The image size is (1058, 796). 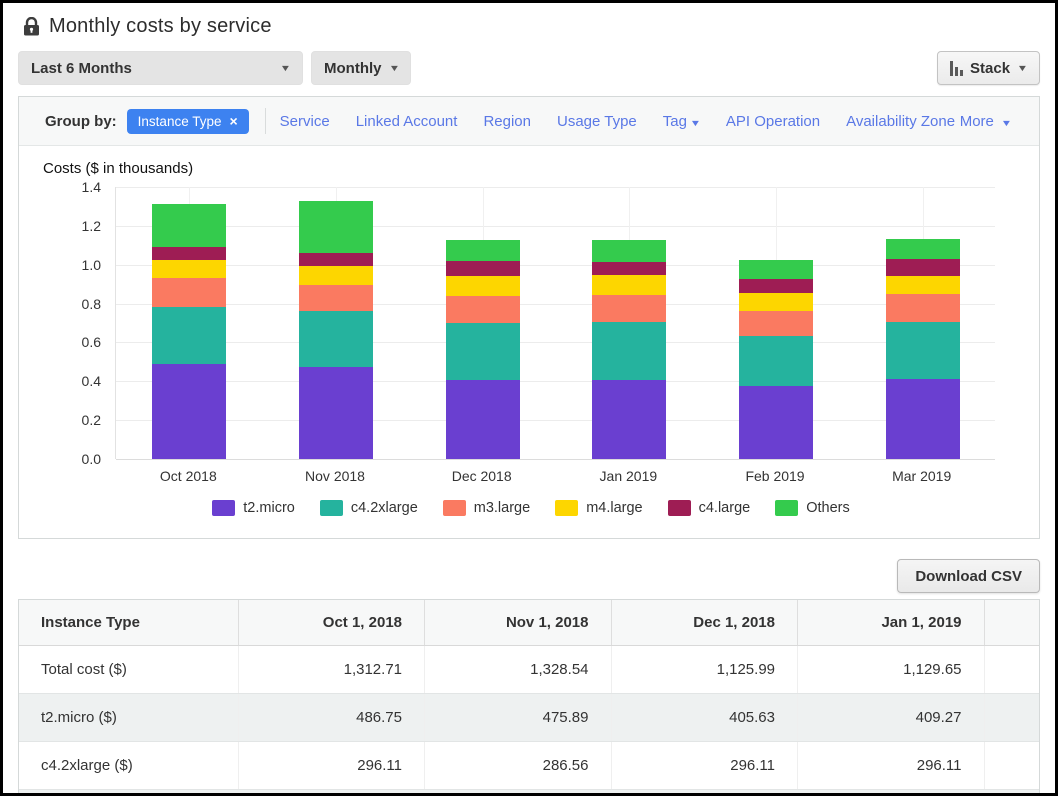 What do you see at coordinates (599, 508) in the screenshot?
I see `legend-item-m4-large: m4.large` at bounding box center [599, 508].